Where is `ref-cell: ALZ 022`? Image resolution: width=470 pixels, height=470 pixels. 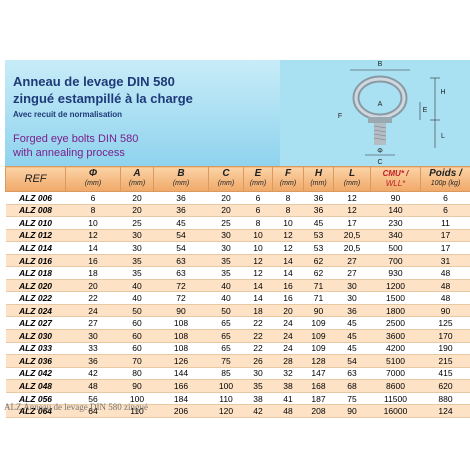
ref-cell: ALZ 022 is located at coordinates (35, 298).